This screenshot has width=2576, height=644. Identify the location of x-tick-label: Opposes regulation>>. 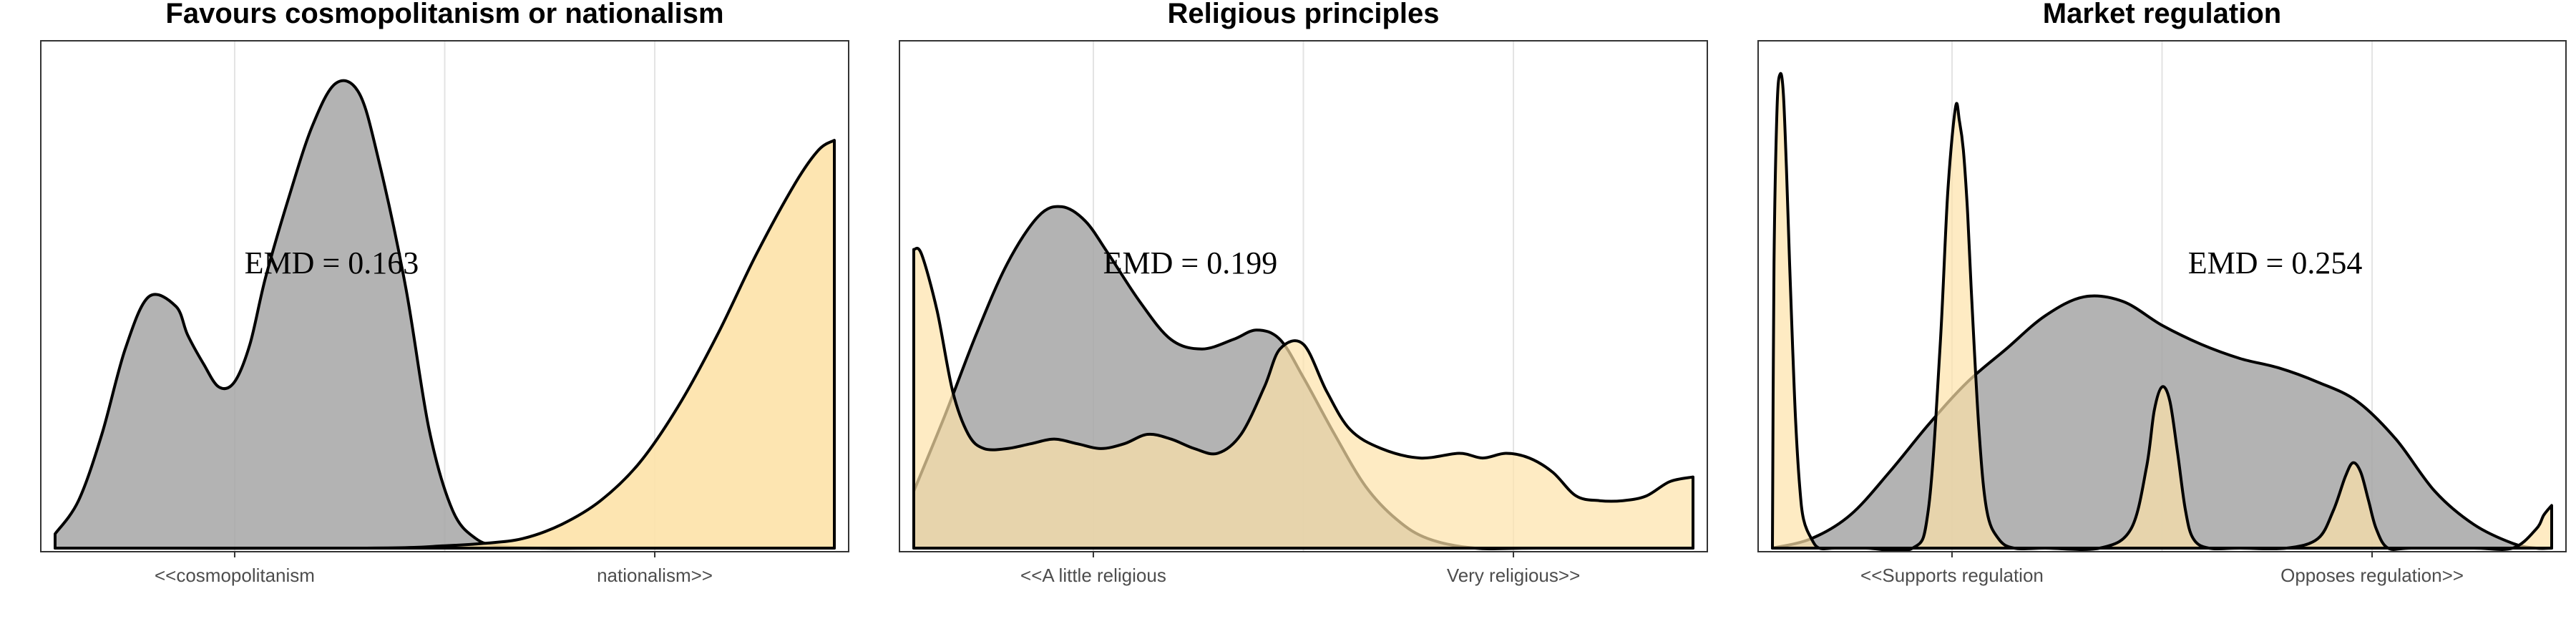
(2372, 575).